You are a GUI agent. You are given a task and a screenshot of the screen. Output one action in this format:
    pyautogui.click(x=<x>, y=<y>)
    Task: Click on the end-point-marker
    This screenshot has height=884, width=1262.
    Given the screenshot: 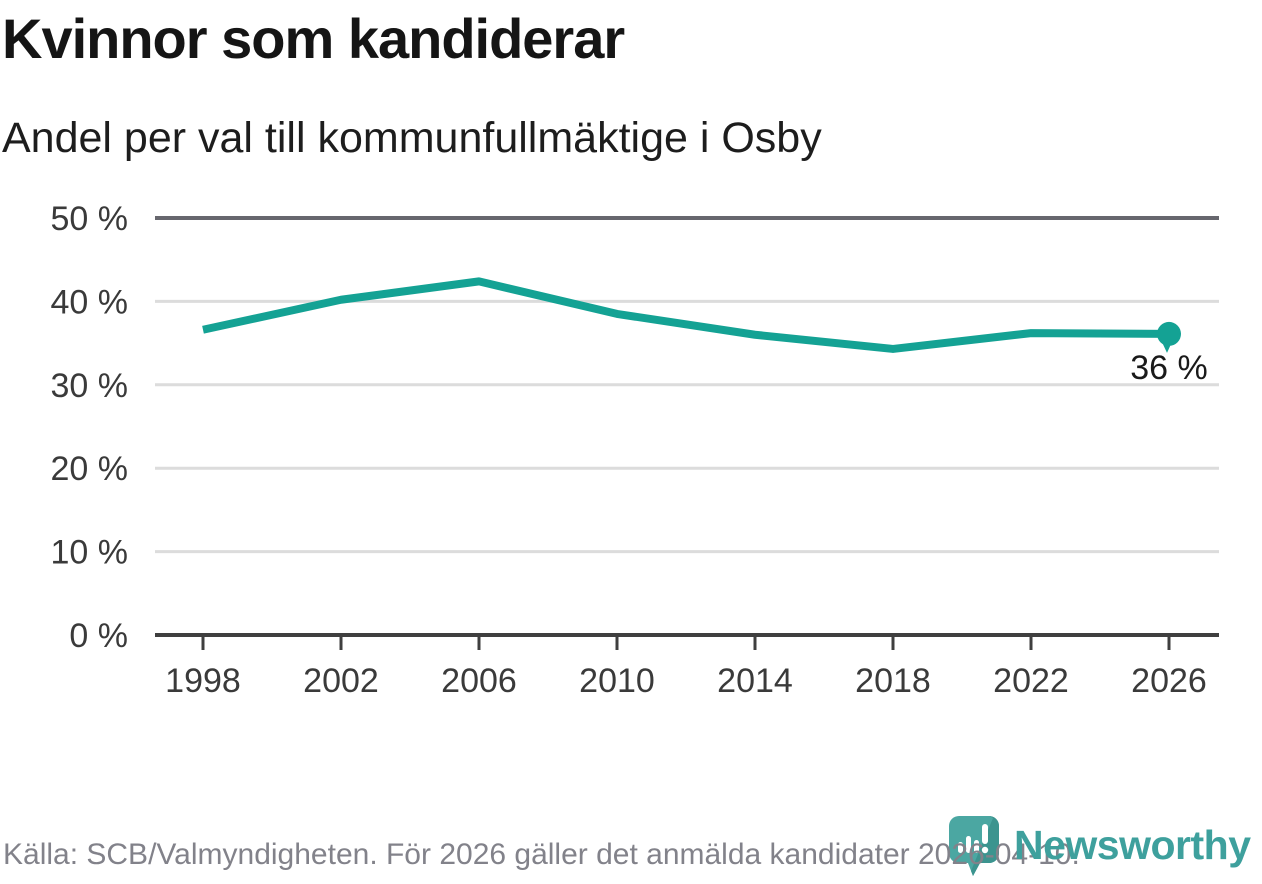 What is the action you would take?
    pyautogui.click(x=1169, y=333)
    